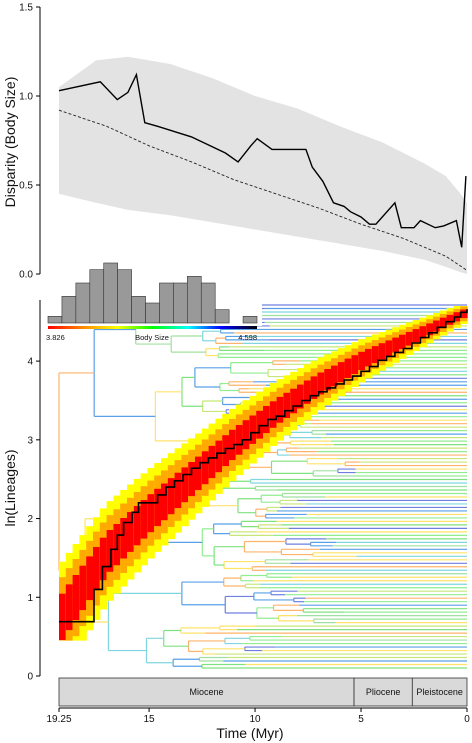 Image resolution: width=472 pixels, height=743 pixels. I want to click on ltt-x-ticks: 19.25 15 10 5 0, so click(258, 716).